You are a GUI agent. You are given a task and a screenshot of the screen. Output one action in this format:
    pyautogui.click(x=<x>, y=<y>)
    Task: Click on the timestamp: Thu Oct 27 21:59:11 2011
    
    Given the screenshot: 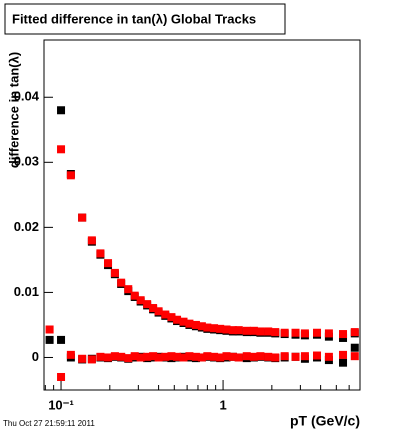 What is the action you would take?
    pyautogui.click(x=49, y=423)
    